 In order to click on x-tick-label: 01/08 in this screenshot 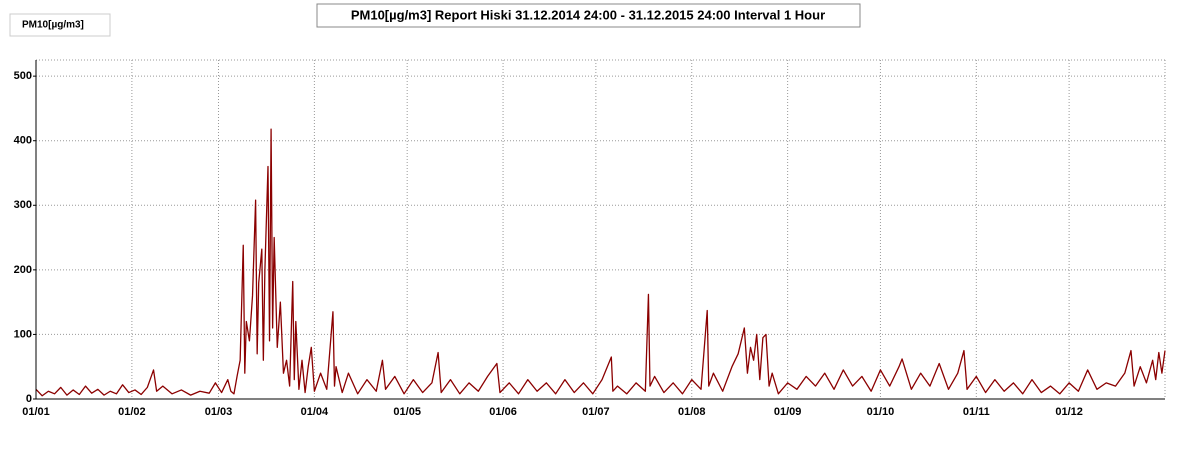, I will do `click(692, 412)`.